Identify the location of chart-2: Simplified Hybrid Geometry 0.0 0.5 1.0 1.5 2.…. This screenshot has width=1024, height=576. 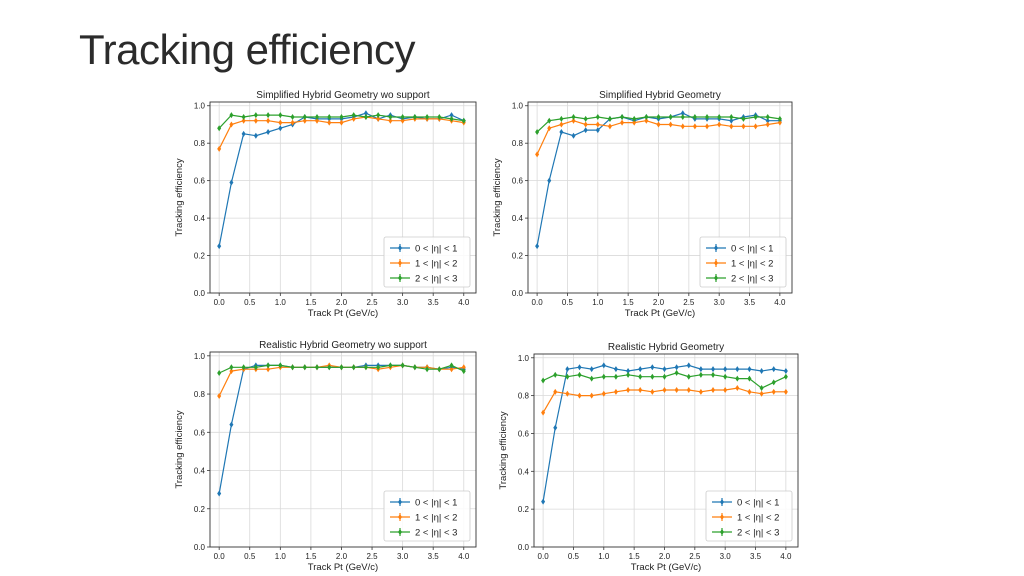
(642, 204).